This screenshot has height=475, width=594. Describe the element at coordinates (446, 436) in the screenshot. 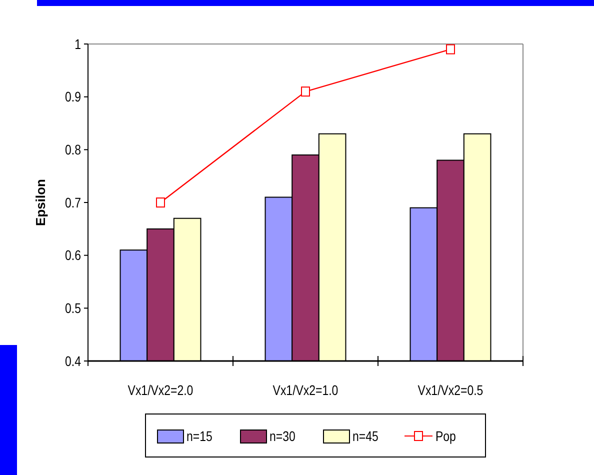

I see `legend-label: Pop` at that location.